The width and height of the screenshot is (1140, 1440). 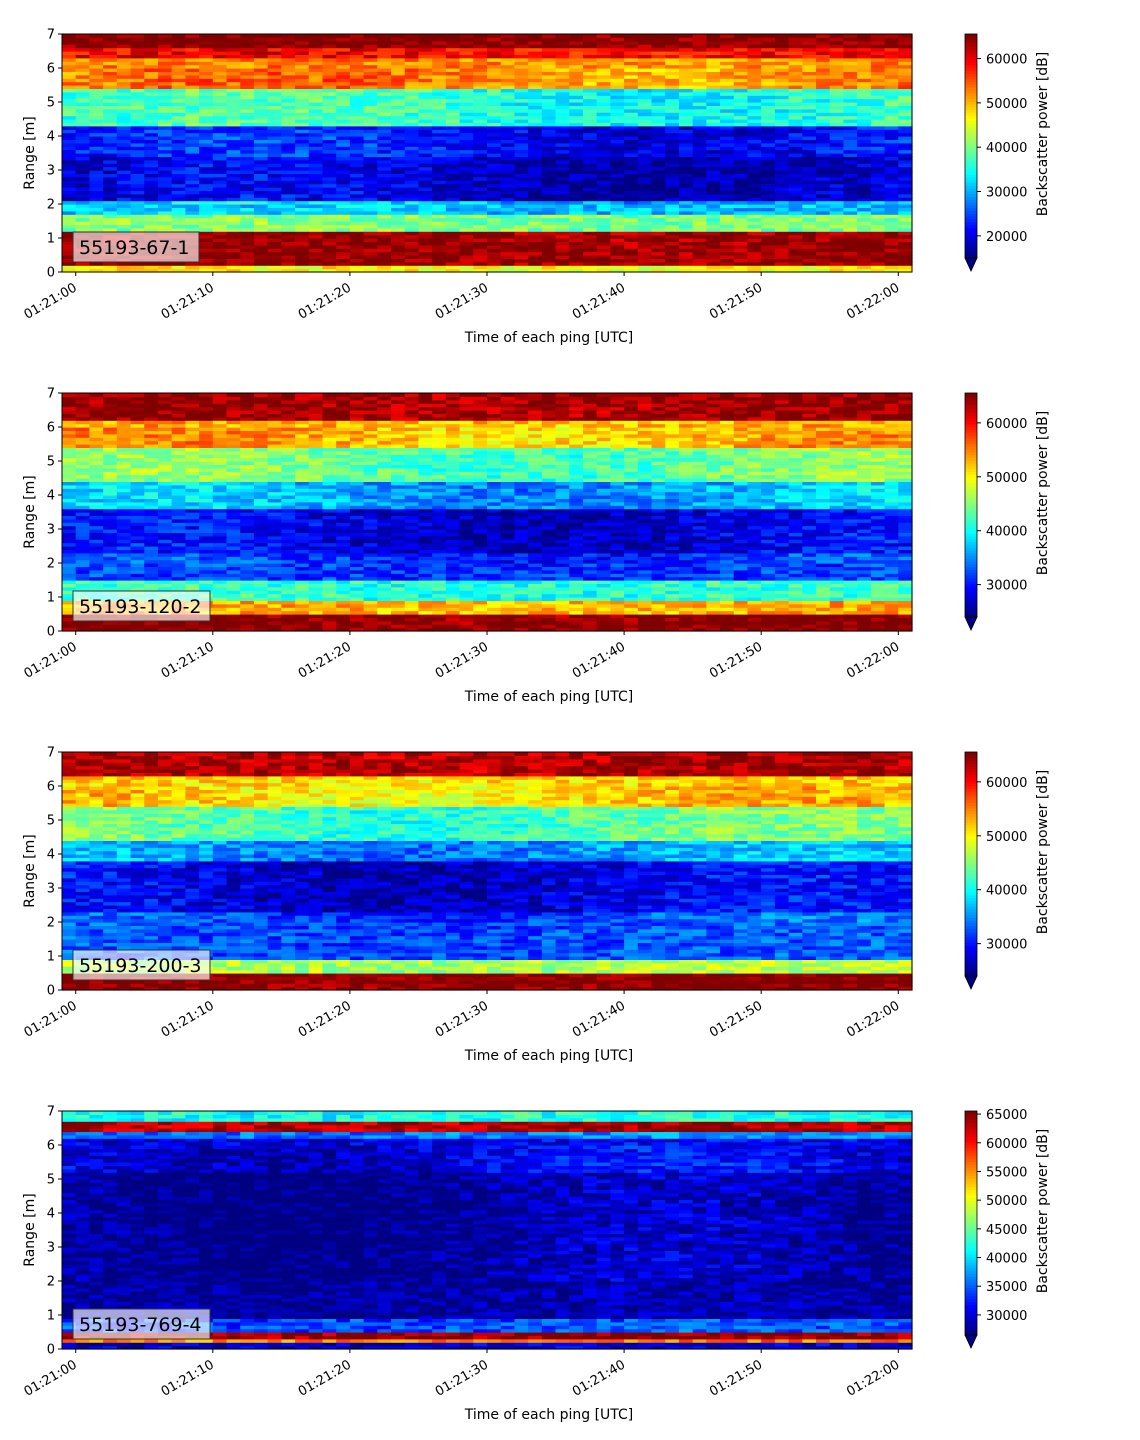 What do you see at coordinates (1006, 60) in the screenshot?
I see `colorbar-tick-label: 60000` at bounding box center [1006, 60].